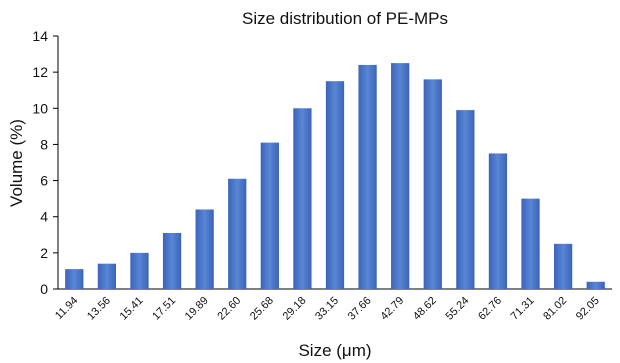 The image size is (620, 363). Describe the element at coordinates (132, 309) in the screenshot. I see `x-tick-label: 15.41` at that location.